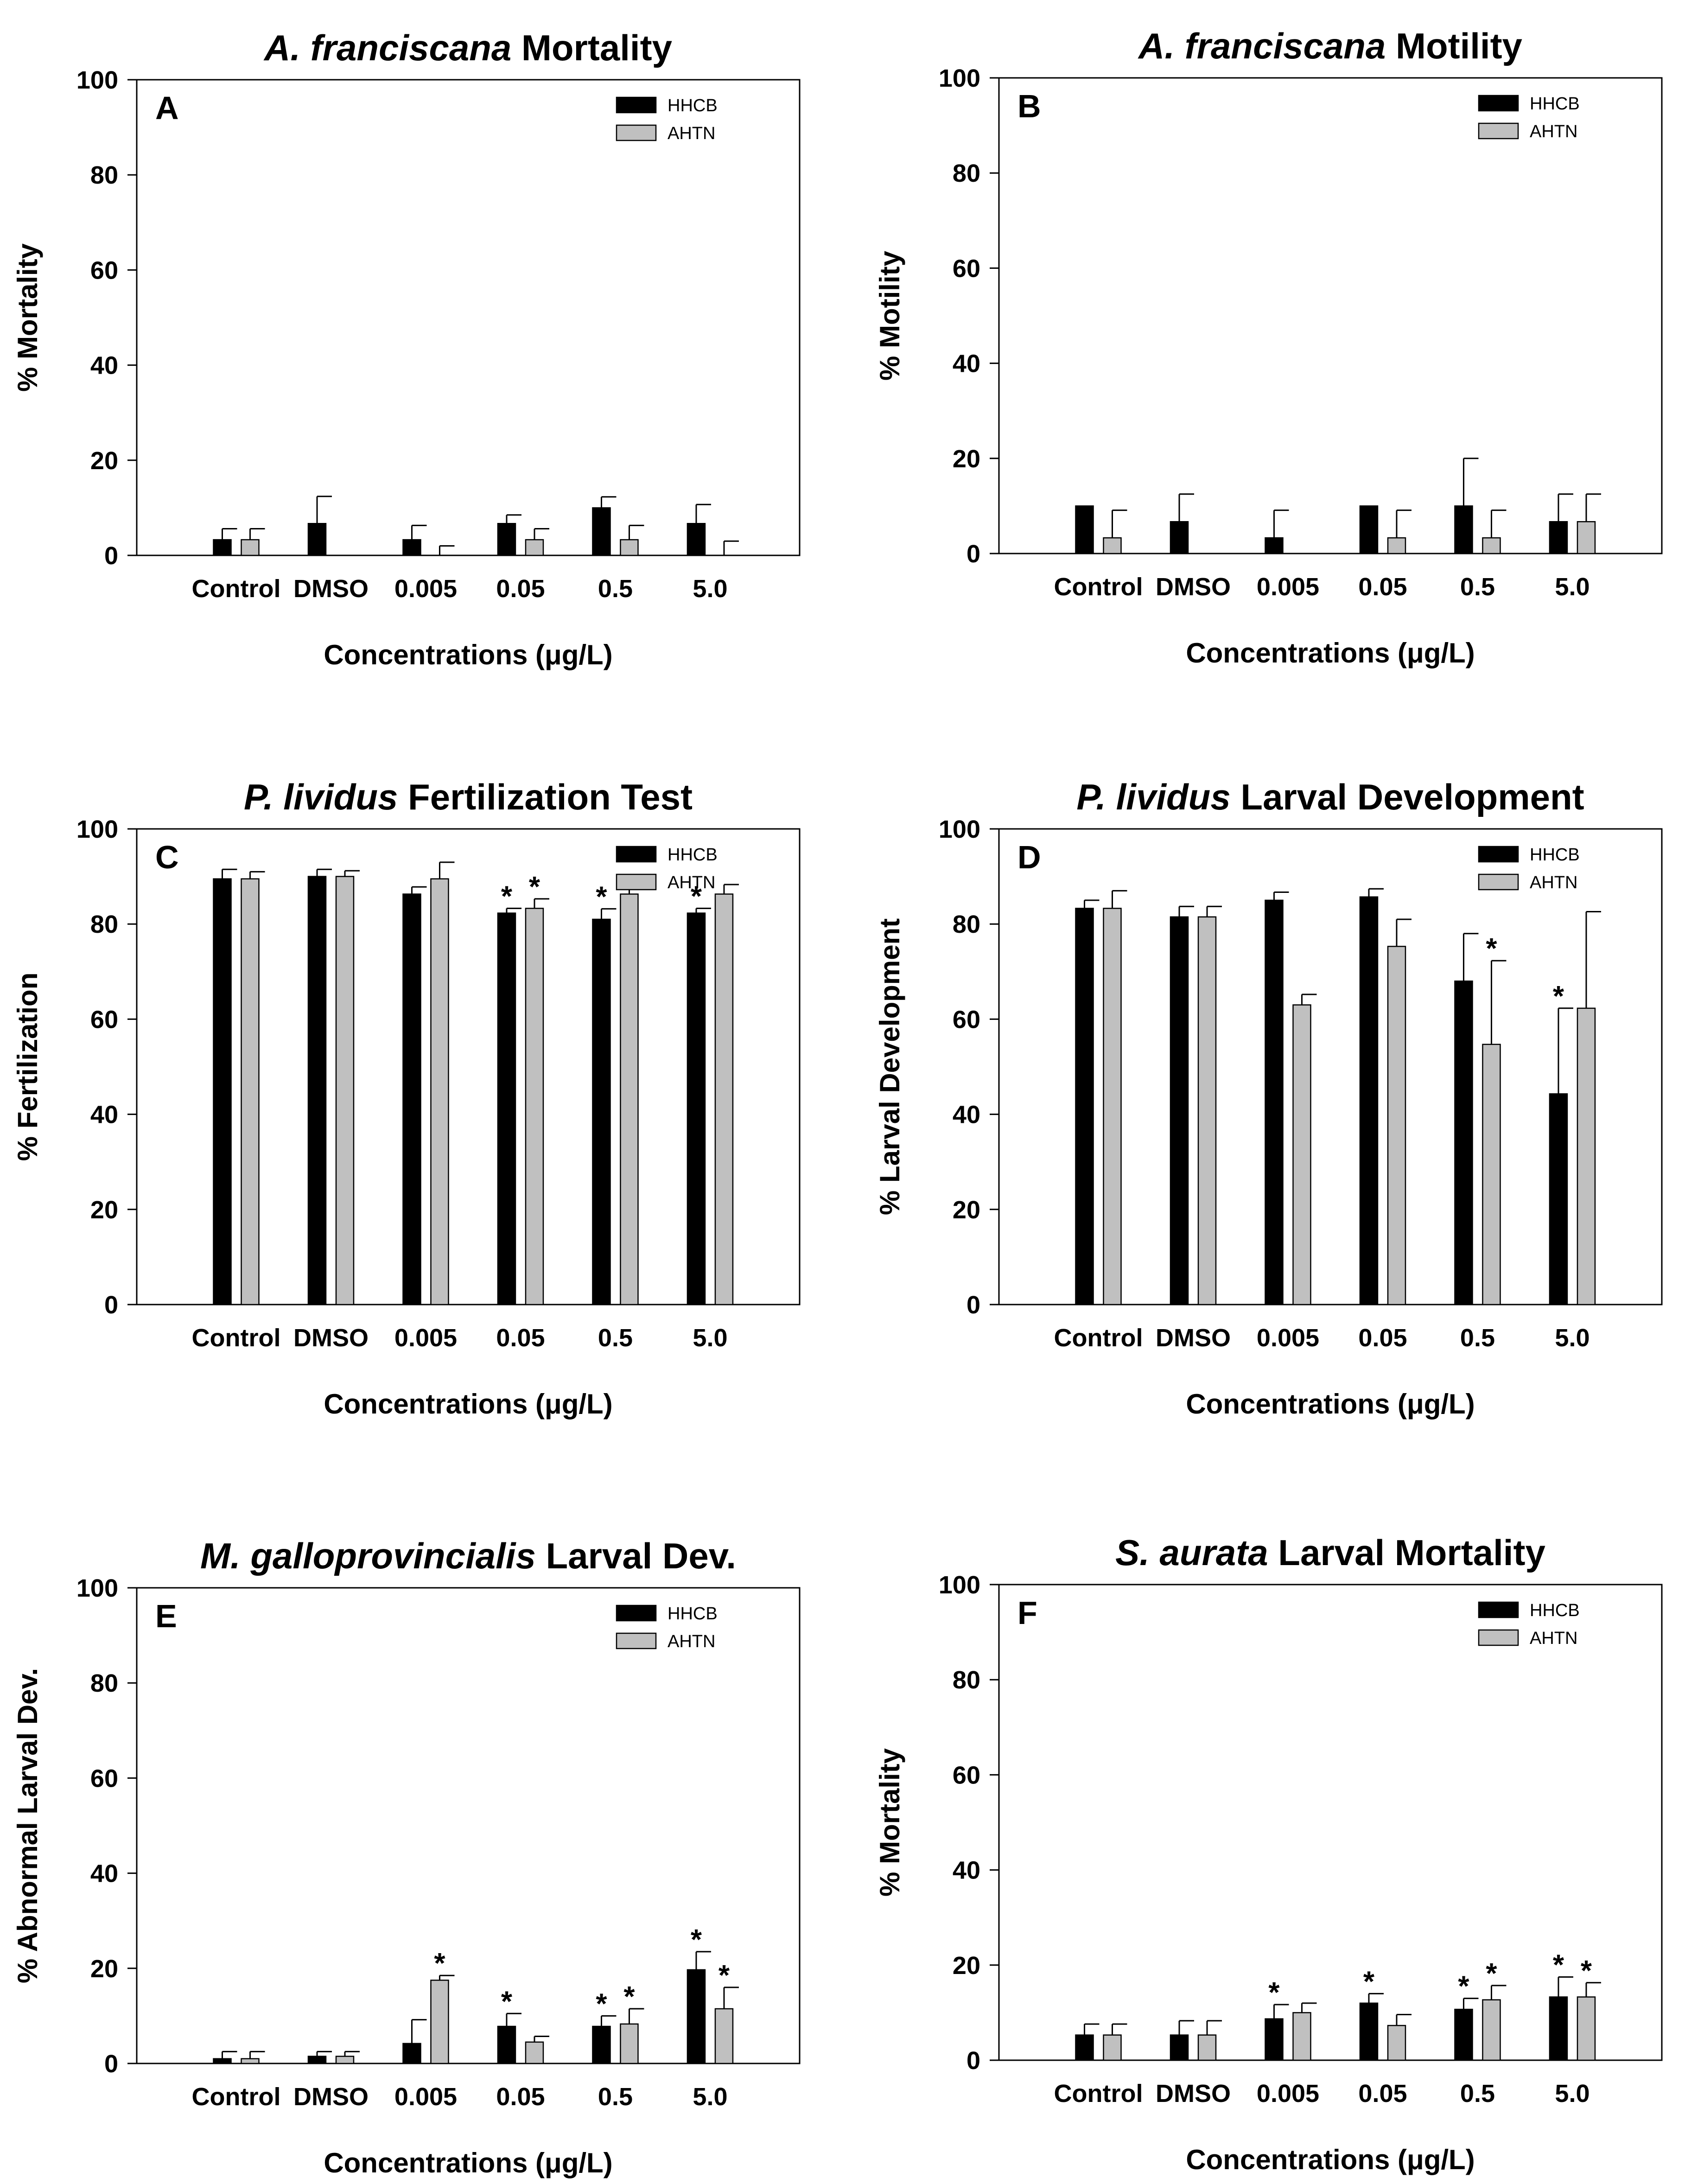 This screenshot has height=2184, width=1685. Describe the element at coordinates (1369, 1982) in the screenshot. I see `panel-f-hhcb-sig-3: *` at that location.